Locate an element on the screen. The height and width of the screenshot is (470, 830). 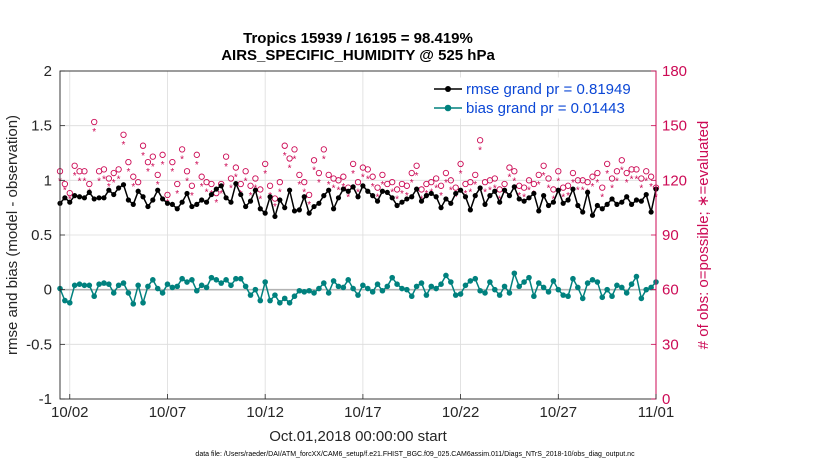
y2-tick-label: 150 is located at coordinates (674, 126).